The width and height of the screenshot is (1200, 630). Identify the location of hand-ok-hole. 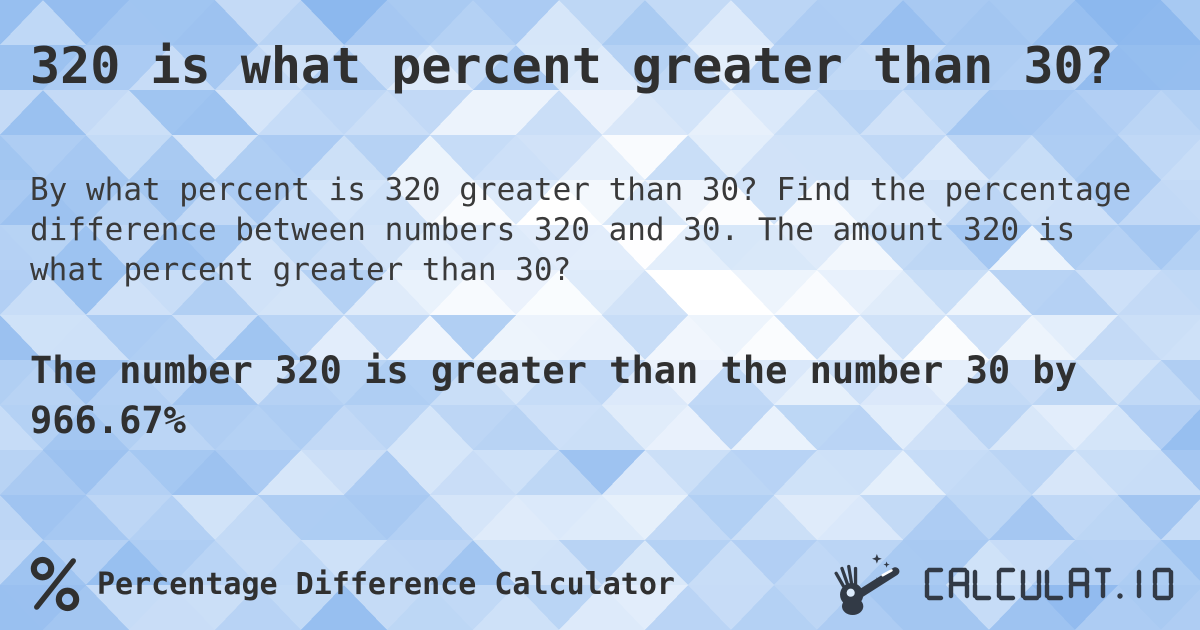
(850, 592).